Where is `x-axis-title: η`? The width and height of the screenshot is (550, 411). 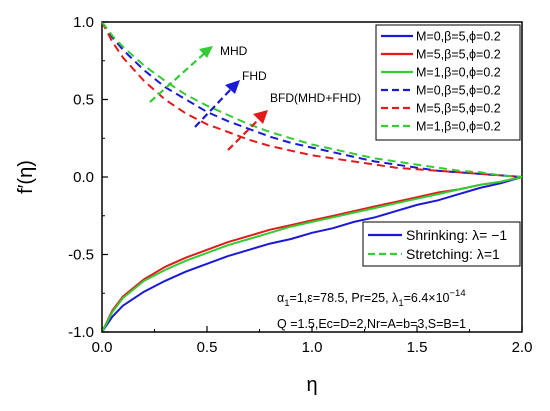
x-axis-title: η is located at coordinates (311, 385).